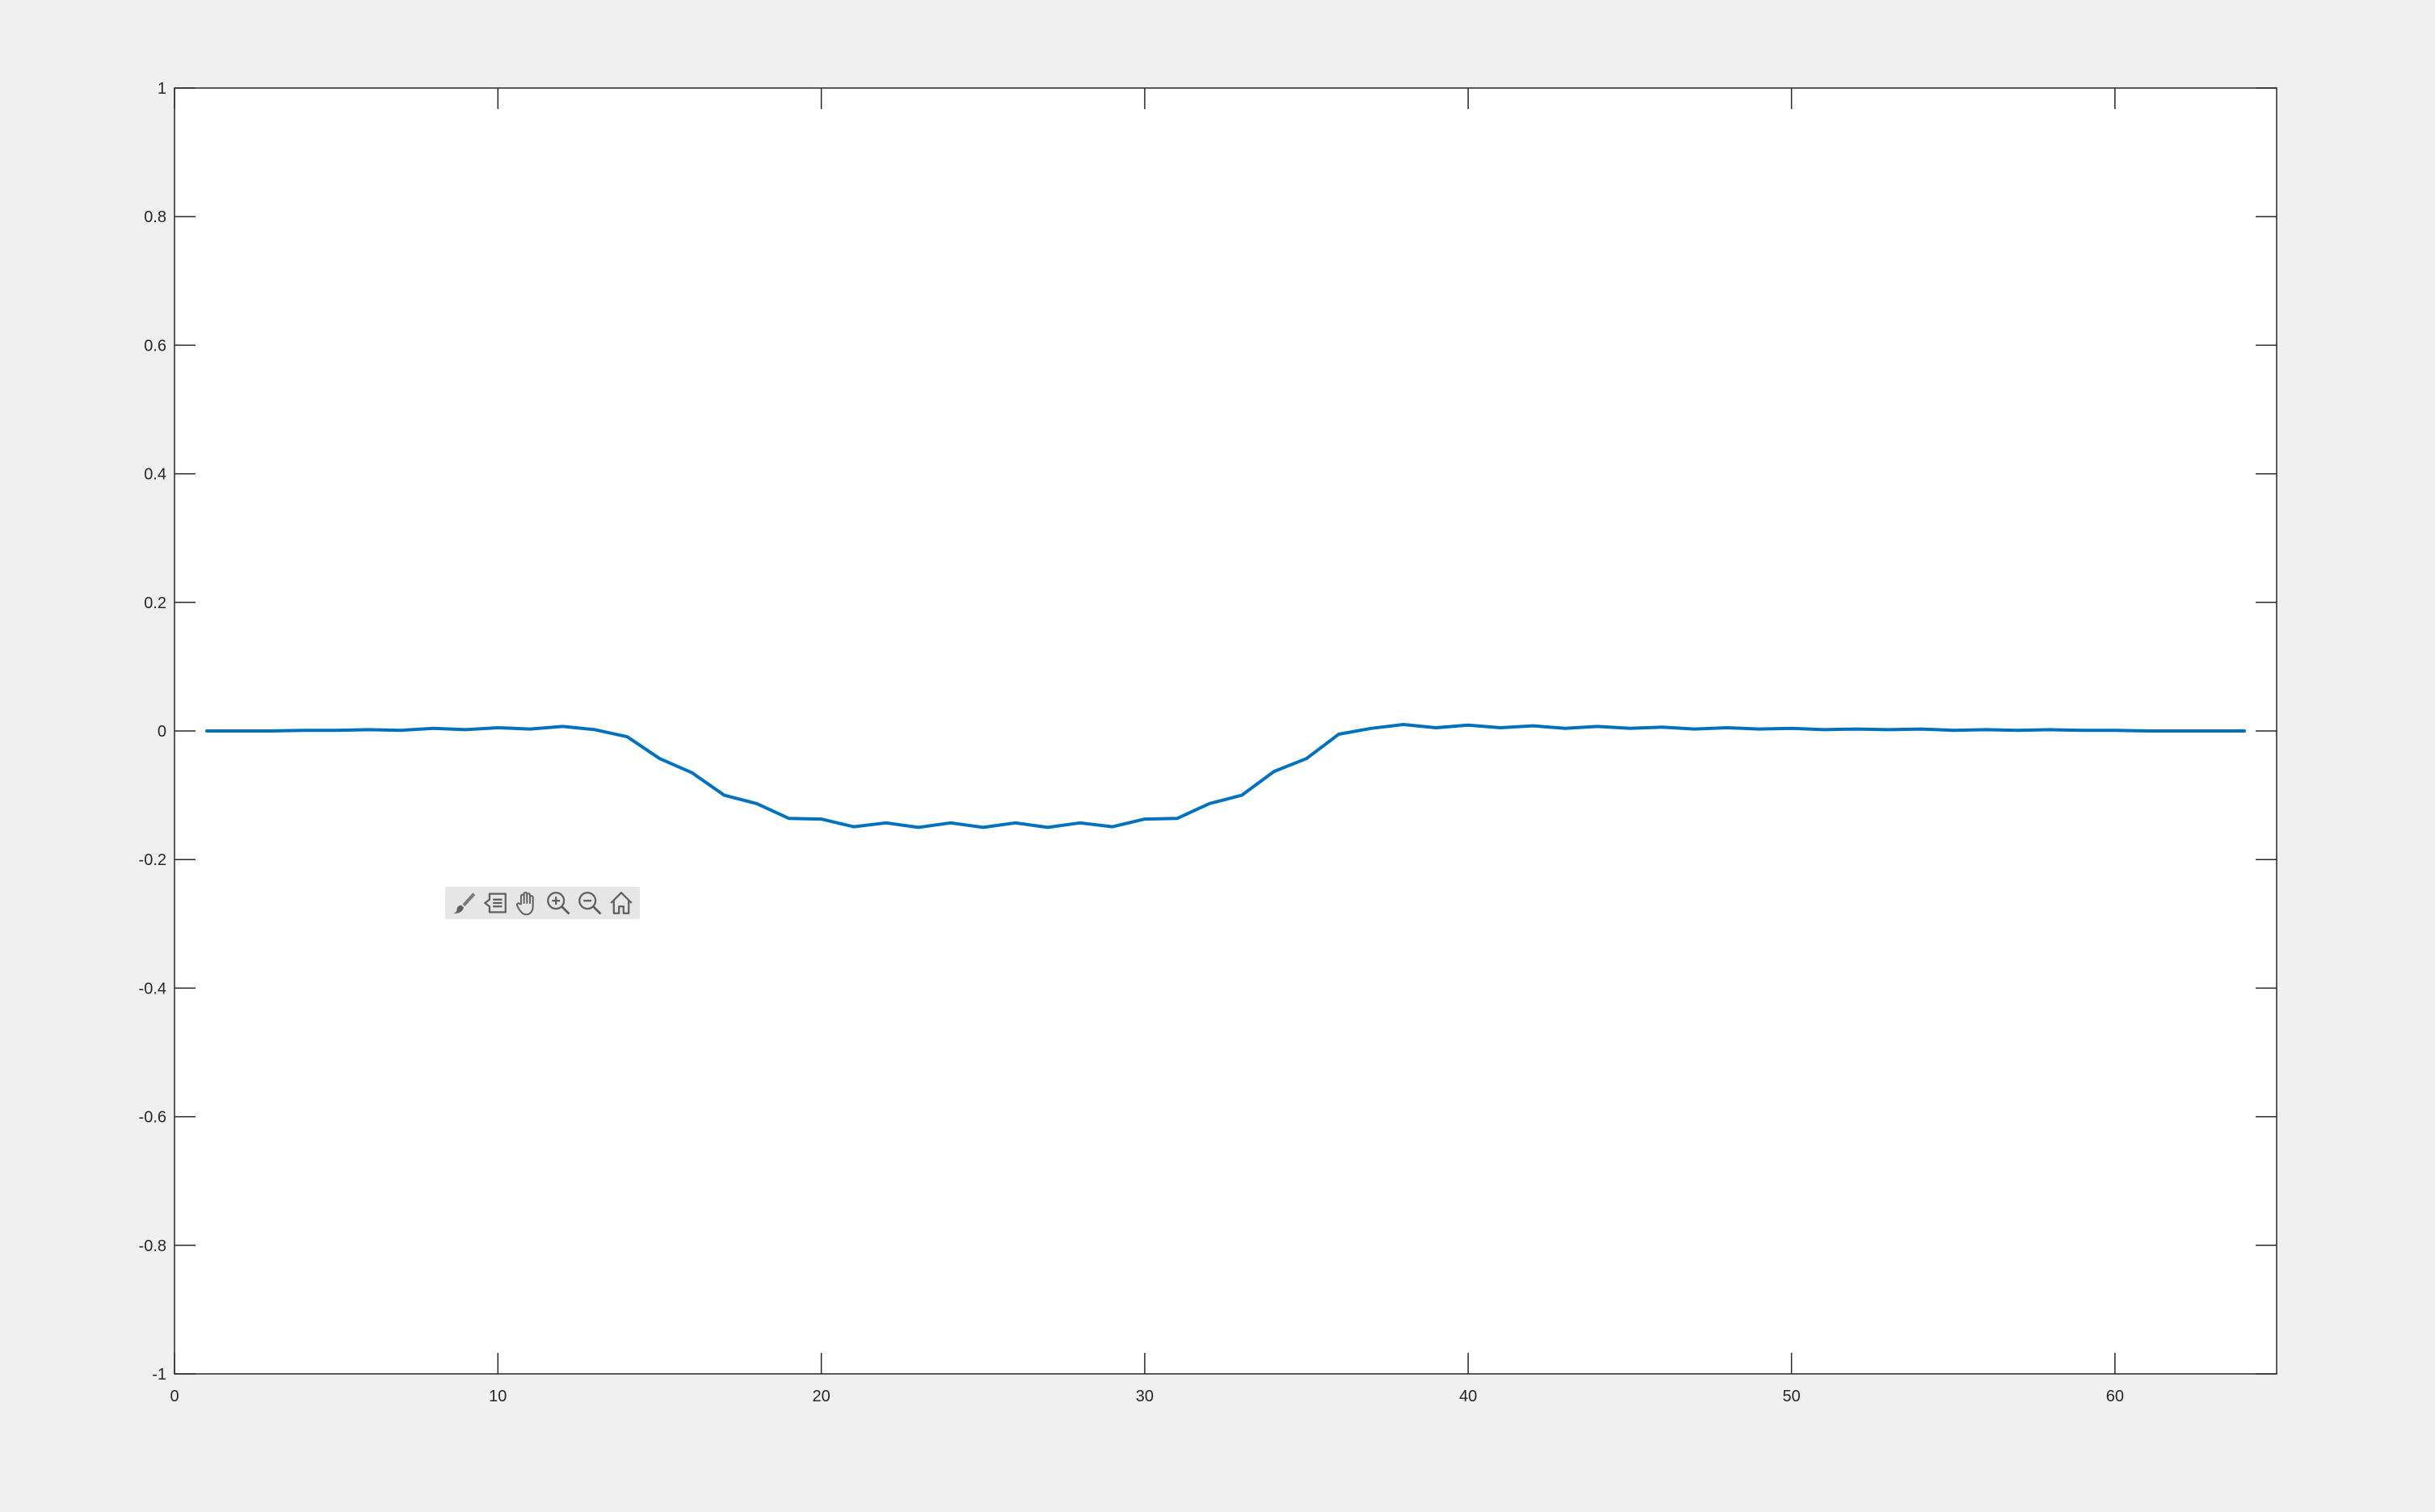 Image resolution: width=2435 pixels, height=1512 pixels. I want to click on brush-button, so click(463, 903).